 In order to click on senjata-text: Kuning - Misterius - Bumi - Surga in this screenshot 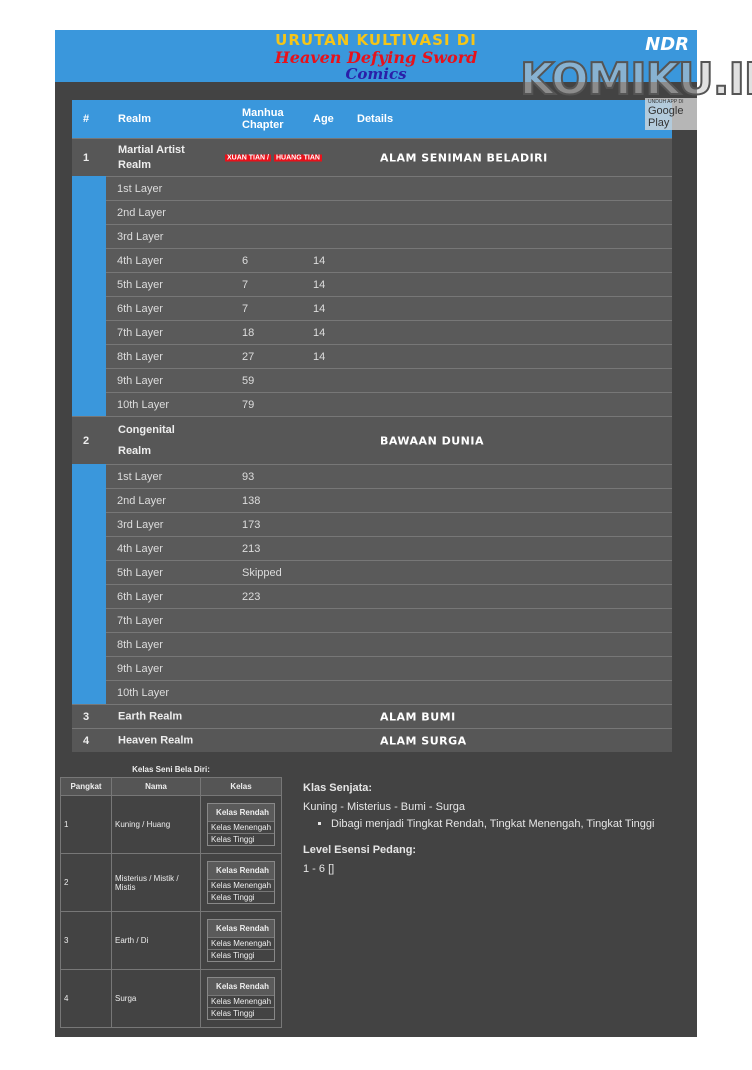, I will do `click(384, 807)`.